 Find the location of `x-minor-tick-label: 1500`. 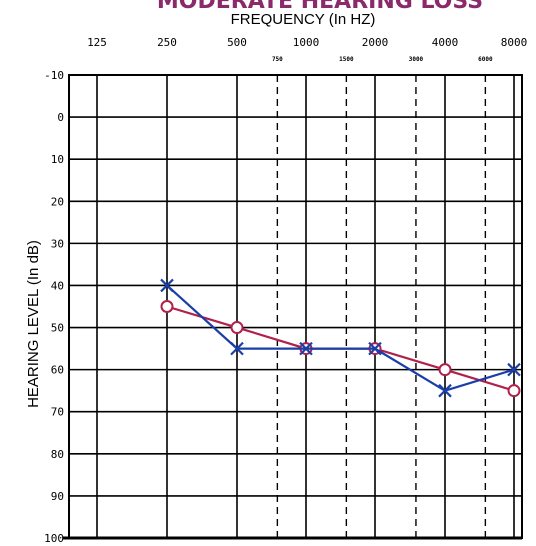

x-minor-tick-label: 1500 is located at coordinates (346, 59).